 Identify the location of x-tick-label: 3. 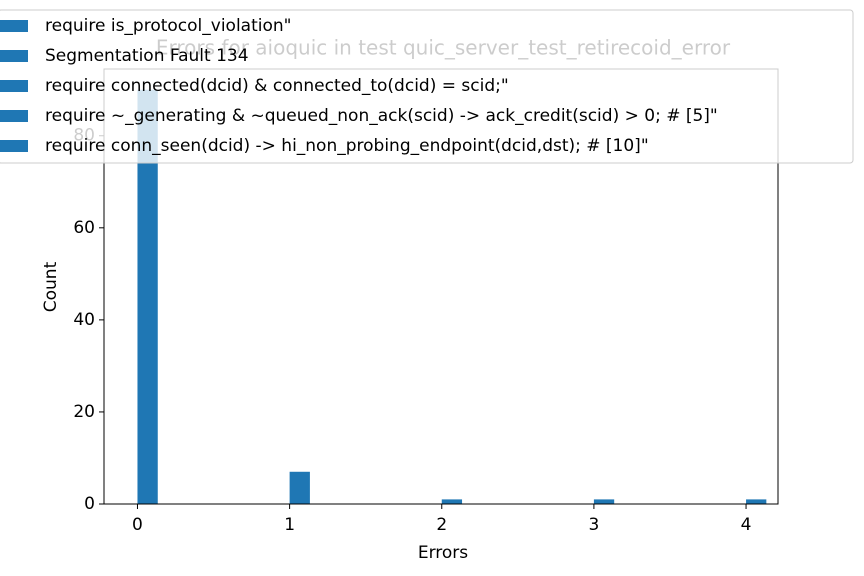
(593, 525).